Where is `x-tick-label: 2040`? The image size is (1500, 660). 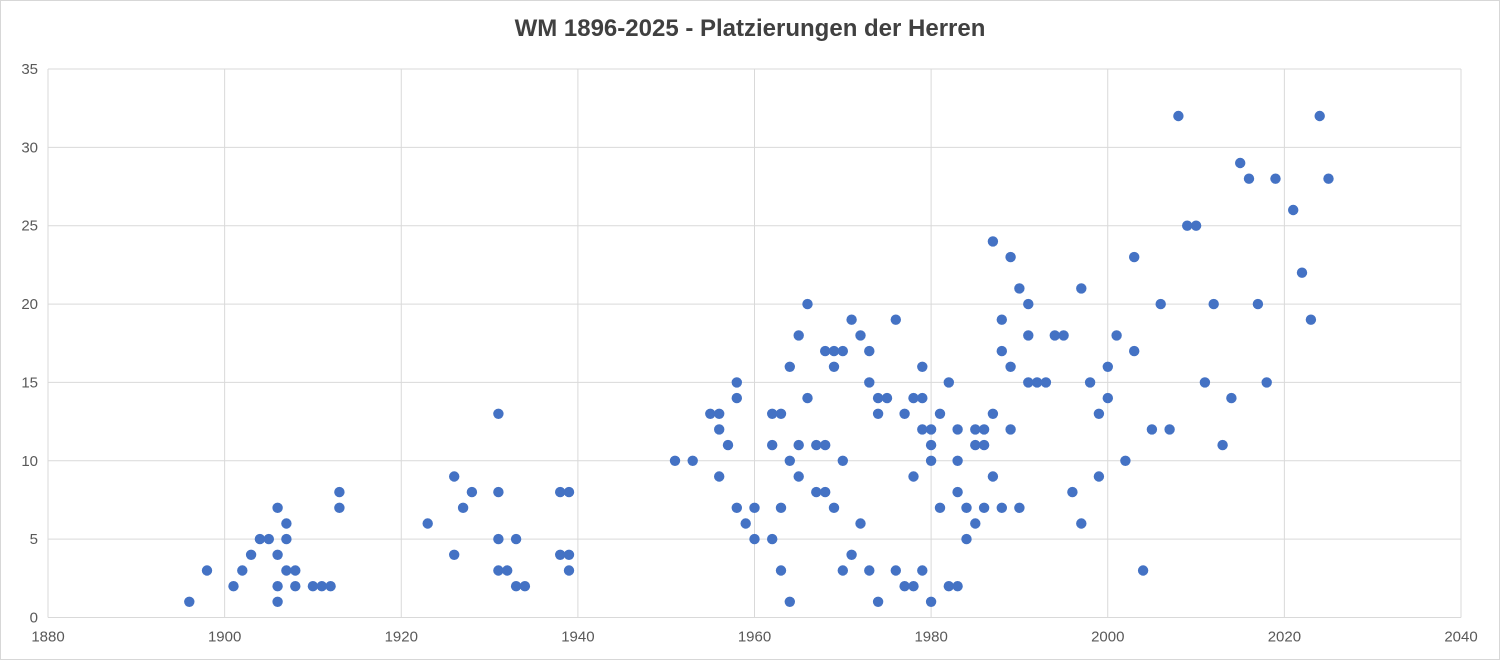 x-tick-label: 2040 is located at coordinates (1460, 637).